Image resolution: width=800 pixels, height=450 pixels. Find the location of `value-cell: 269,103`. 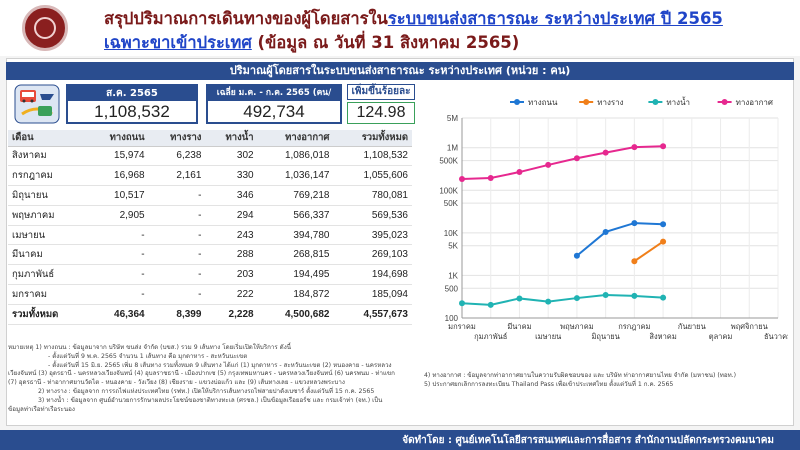

value-cell: 269,103 is located at coordinates (372, 255).